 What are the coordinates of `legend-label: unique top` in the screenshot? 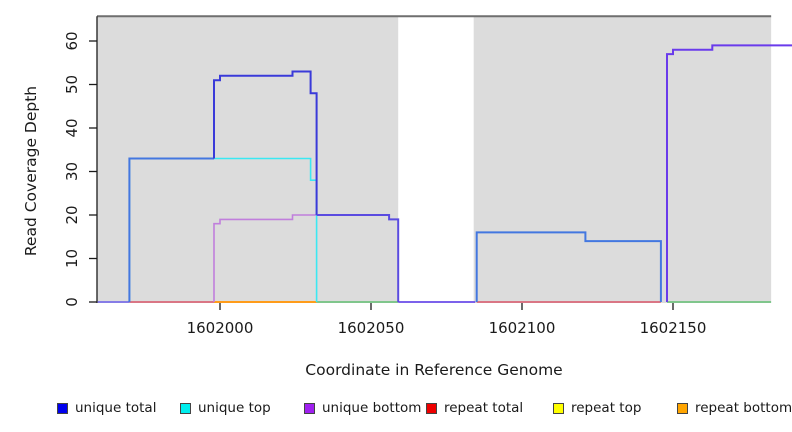 It's located at (234, 408).